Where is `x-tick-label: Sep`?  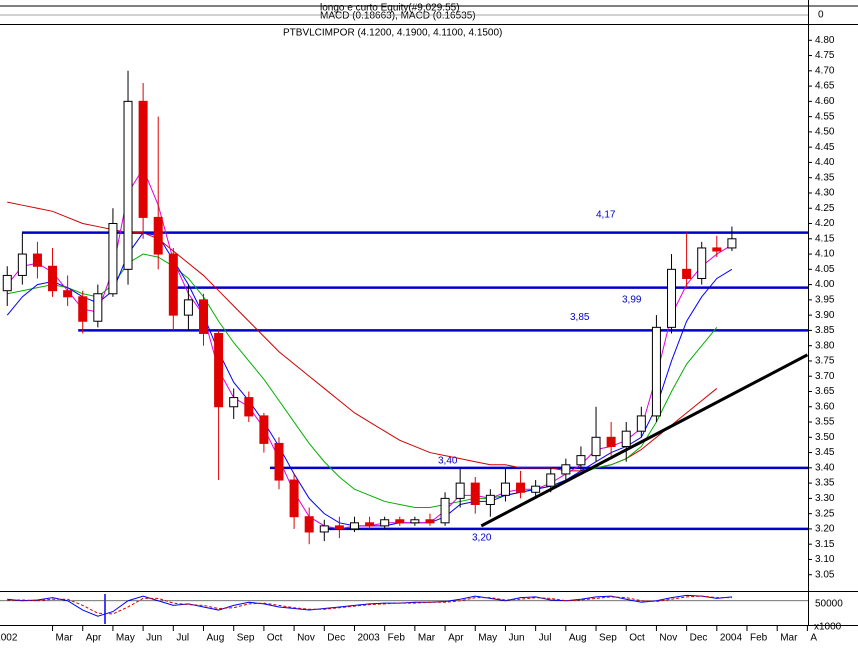 x-tick-label: Sep is located at coordinates (246, 638).